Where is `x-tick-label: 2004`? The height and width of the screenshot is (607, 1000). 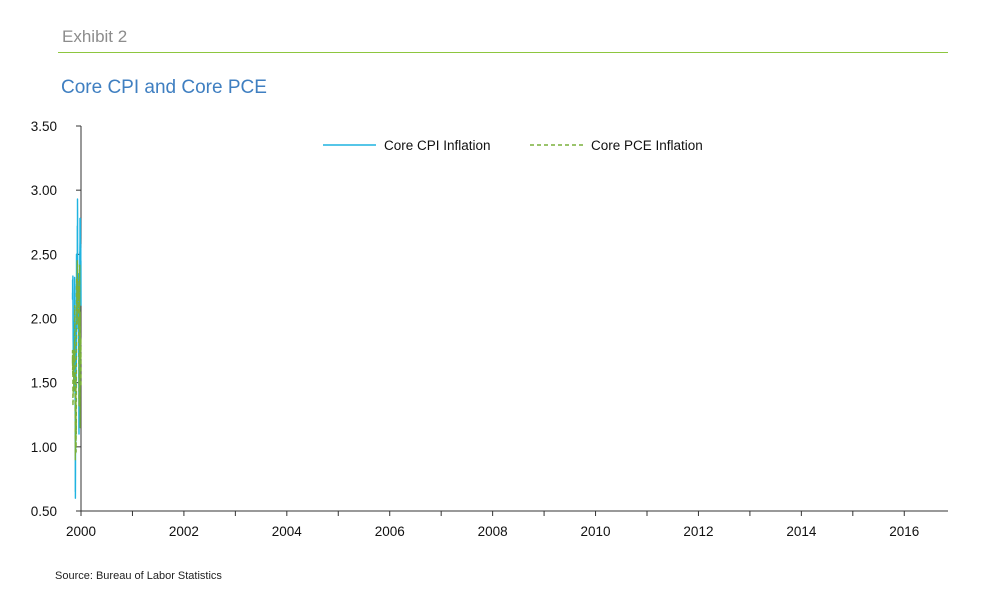
x-tick-label: 2004 is located at coordinates (287, 531).